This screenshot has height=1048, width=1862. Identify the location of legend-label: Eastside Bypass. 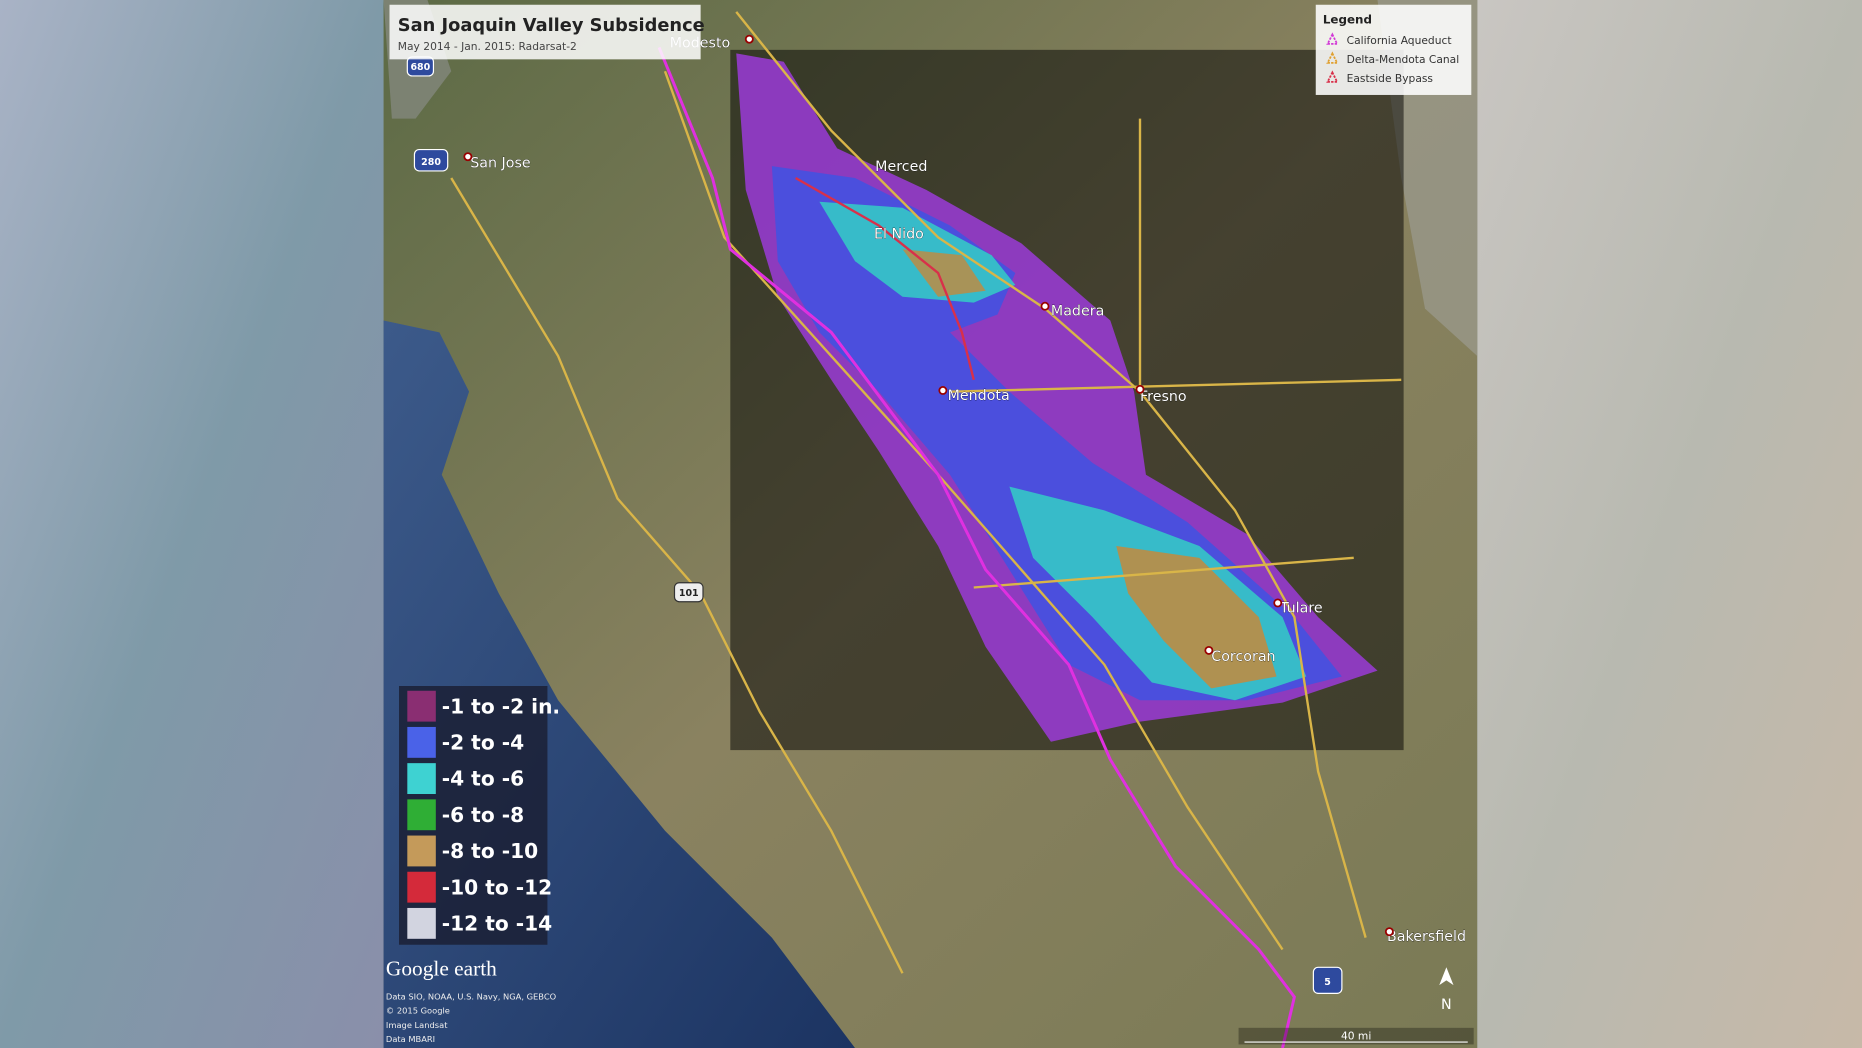
(1390, 78).